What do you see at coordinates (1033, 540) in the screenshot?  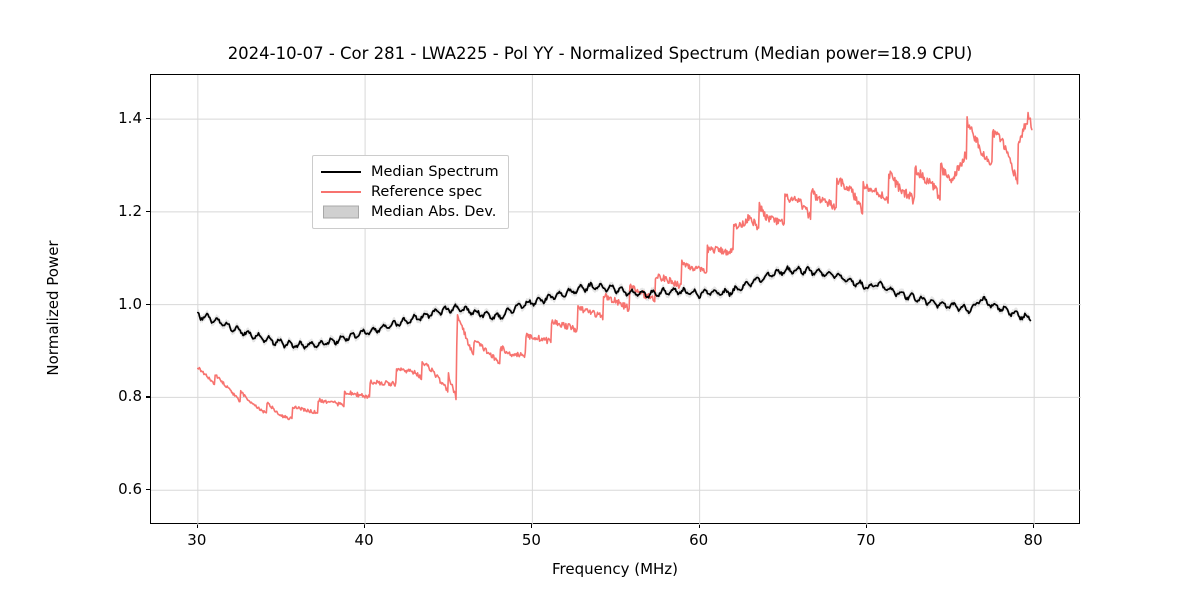 I see `x-tick-label: 80` at bounding box center [1033, 540].